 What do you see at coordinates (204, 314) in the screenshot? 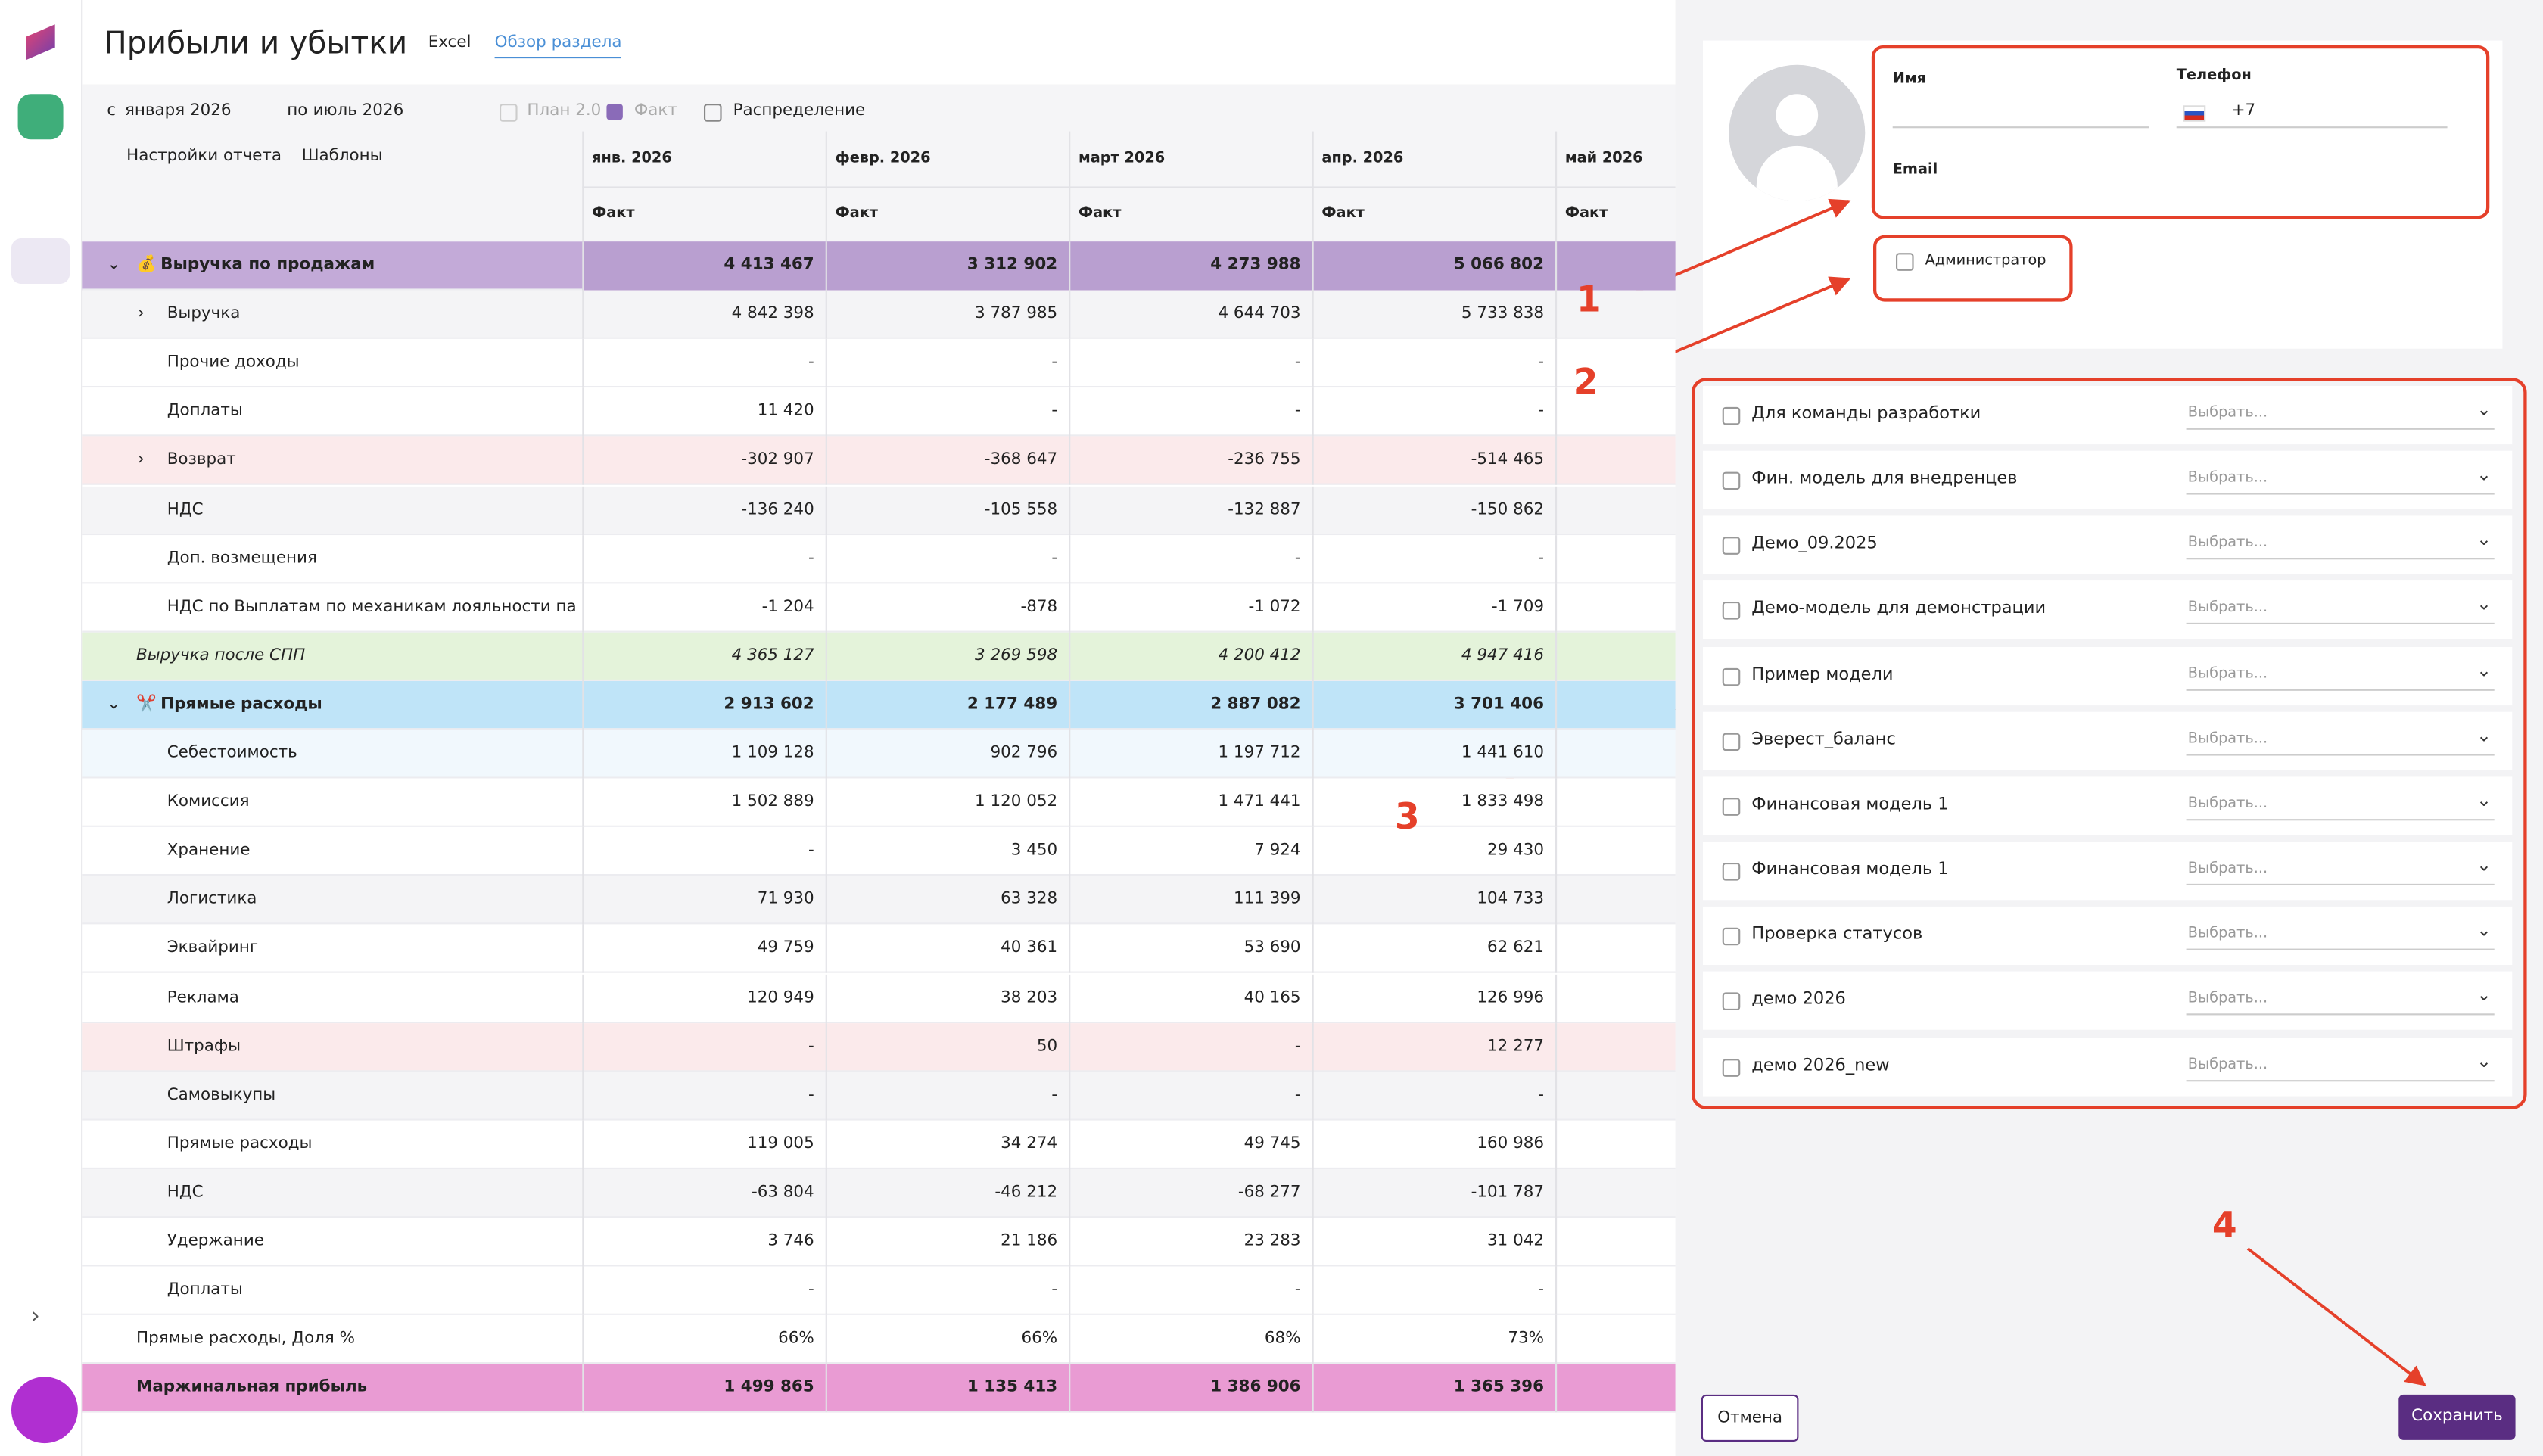
I see `row-label: Выручка` at bounding box center [204, 314].